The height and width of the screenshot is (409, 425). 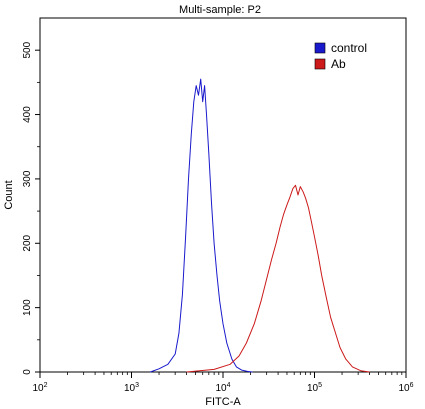 What do you see at coordinates (27, 242) in the screenshot?
I see `y-tick-label: 200` at bounding box center [27, 242].